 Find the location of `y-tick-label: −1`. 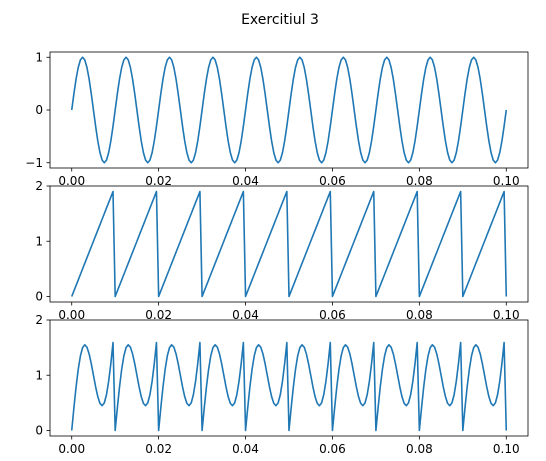

y-tick-label: −1 is located at coordinates (34, 163).